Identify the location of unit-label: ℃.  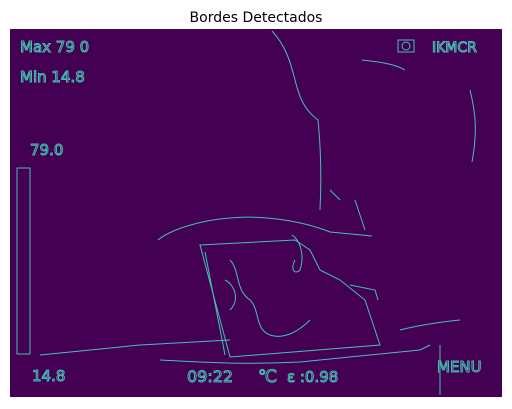
(267, 377).